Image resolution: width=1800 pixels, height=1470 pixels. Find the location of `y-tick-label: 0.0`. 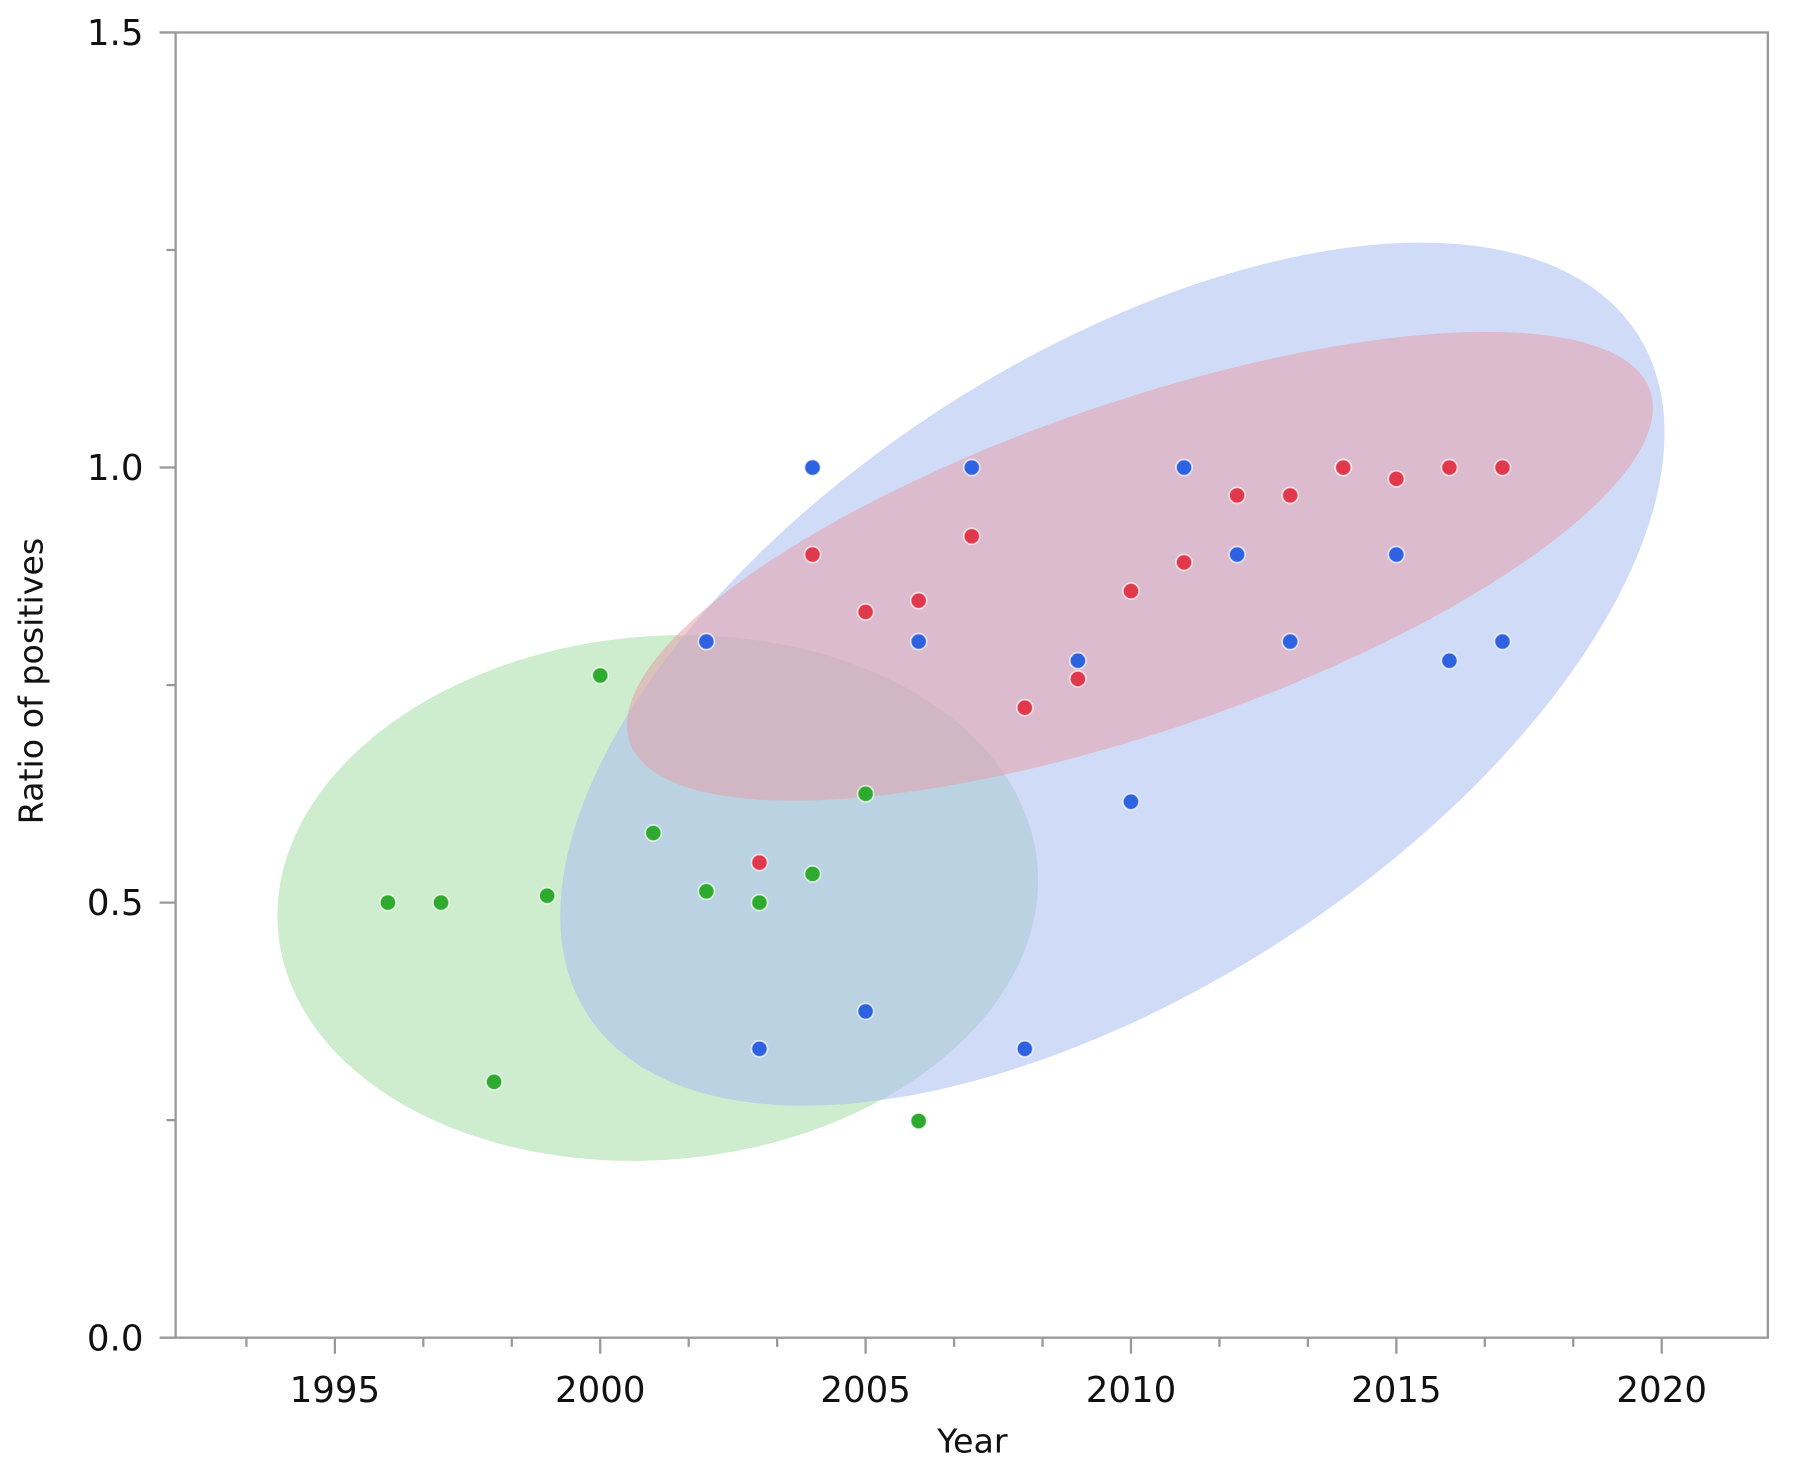

y-tick-label: 0.0 is located at coordinates (115, 1338).